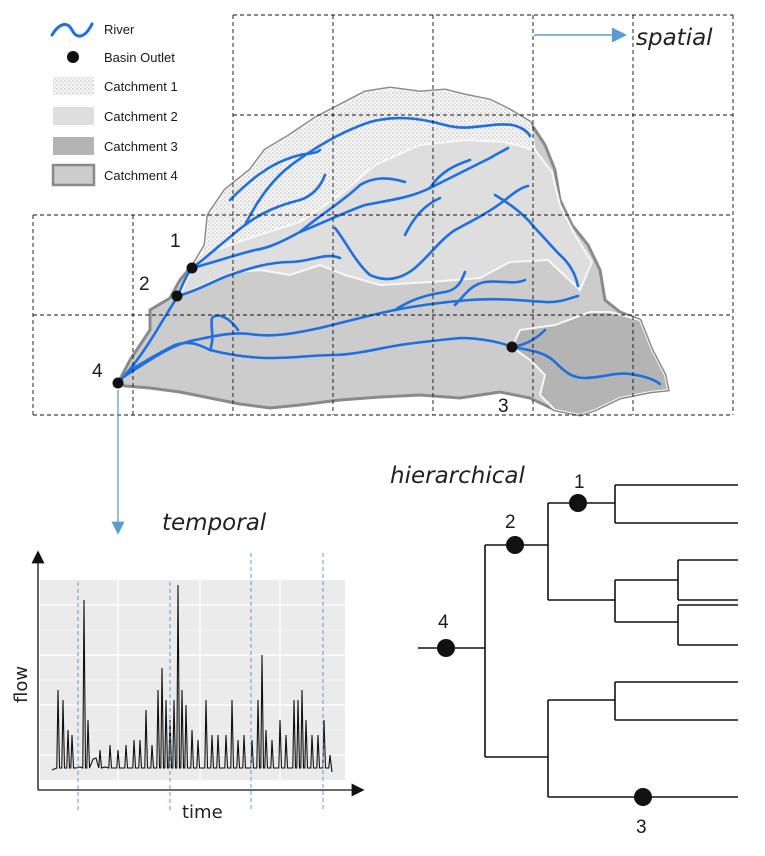 This screenshot has height=856, width=765. What do you see at coordinates (97, 371) in the screenshot?
I see `map-label-4: 4` at bounding box center [97, 371].